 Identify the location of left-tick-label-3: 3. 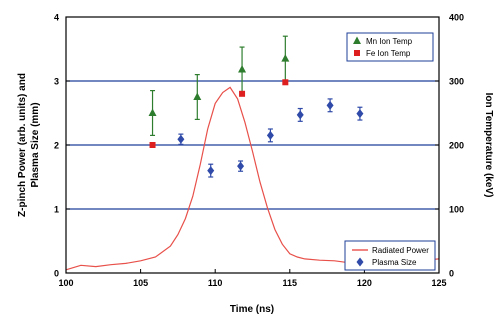
(56, 82).